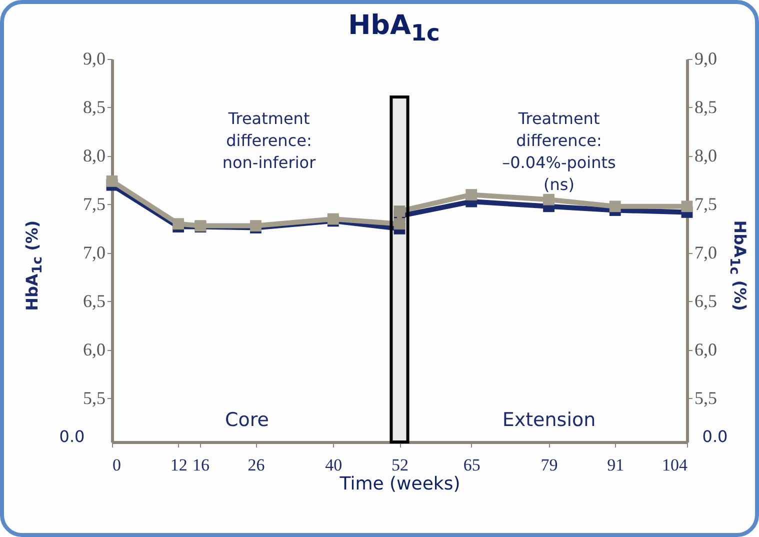 The image size is (759, 537). Describe the element at coordinates (399, 484) in the screenshot. I see `x-axis-title: Time (weeks)` at that location.